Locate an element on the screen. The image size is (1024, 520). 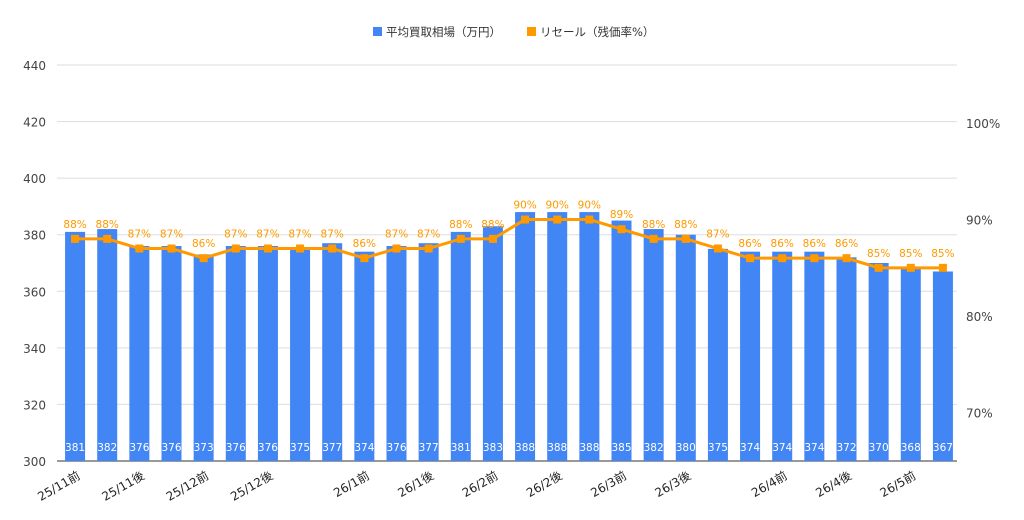
x-tick-label: 26/2前 is located at coordinates (479, 484).